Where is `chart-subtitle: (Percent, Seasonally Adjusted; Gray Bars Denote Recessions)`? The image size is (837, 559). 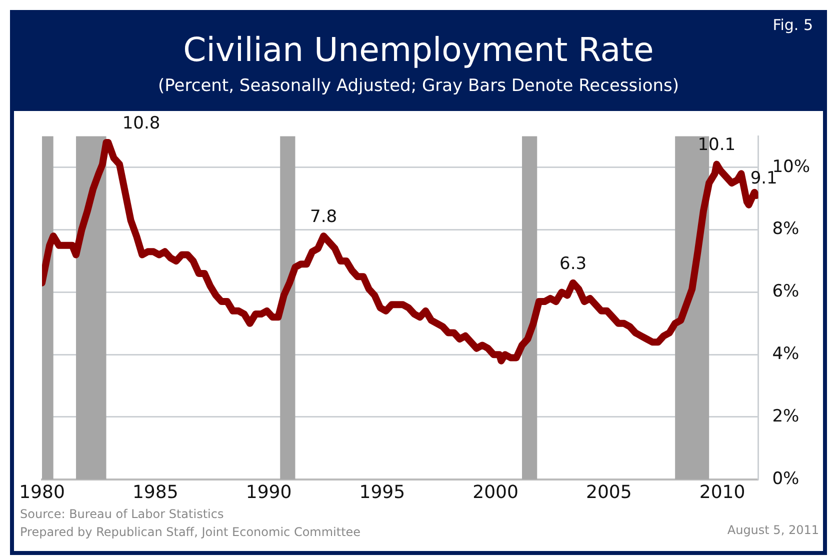
chart-subtitle: (Percent, Seasonally Adjusted; Gray Bars Denote Recessions) is located at coordinates (418, 86).